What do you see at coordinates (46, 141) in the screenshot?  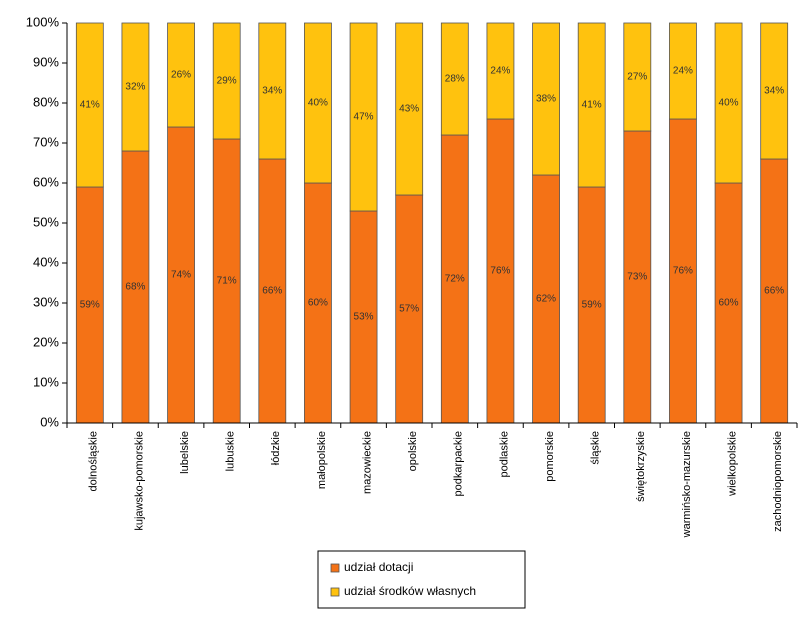 I see `y-tick-label: 70%` at bounding box center [46, 141].